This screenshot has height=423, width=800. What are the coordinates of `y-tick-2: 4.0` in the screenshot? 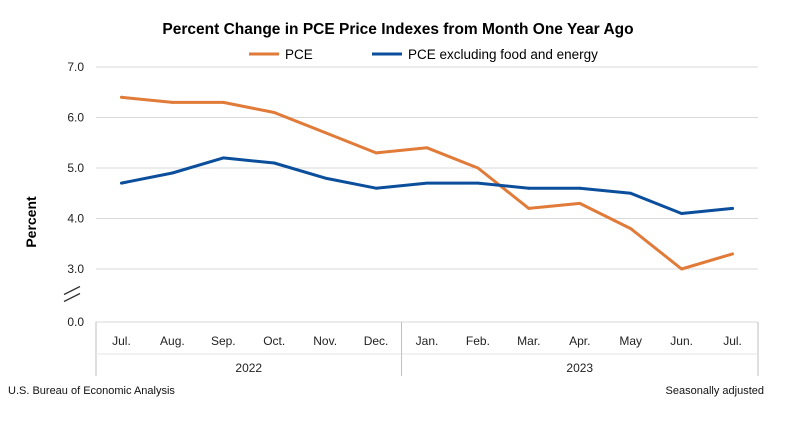 It's located at (75, 219).